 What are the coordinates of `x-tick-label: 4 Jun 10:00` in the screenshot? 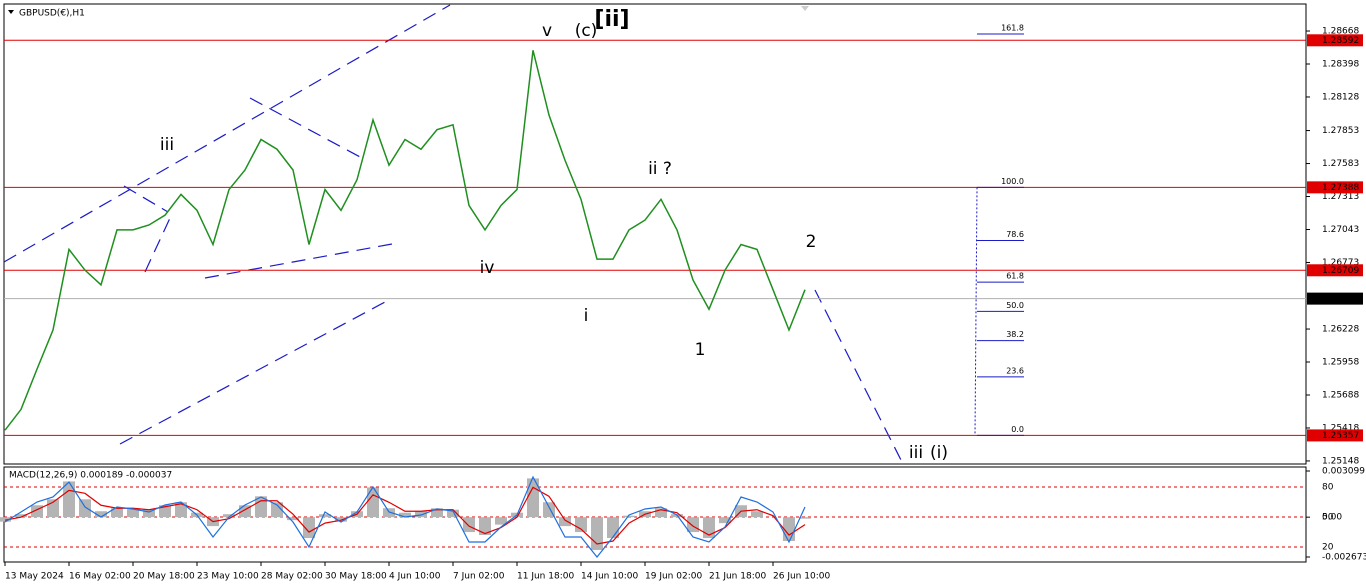 It's located at (415, 577).